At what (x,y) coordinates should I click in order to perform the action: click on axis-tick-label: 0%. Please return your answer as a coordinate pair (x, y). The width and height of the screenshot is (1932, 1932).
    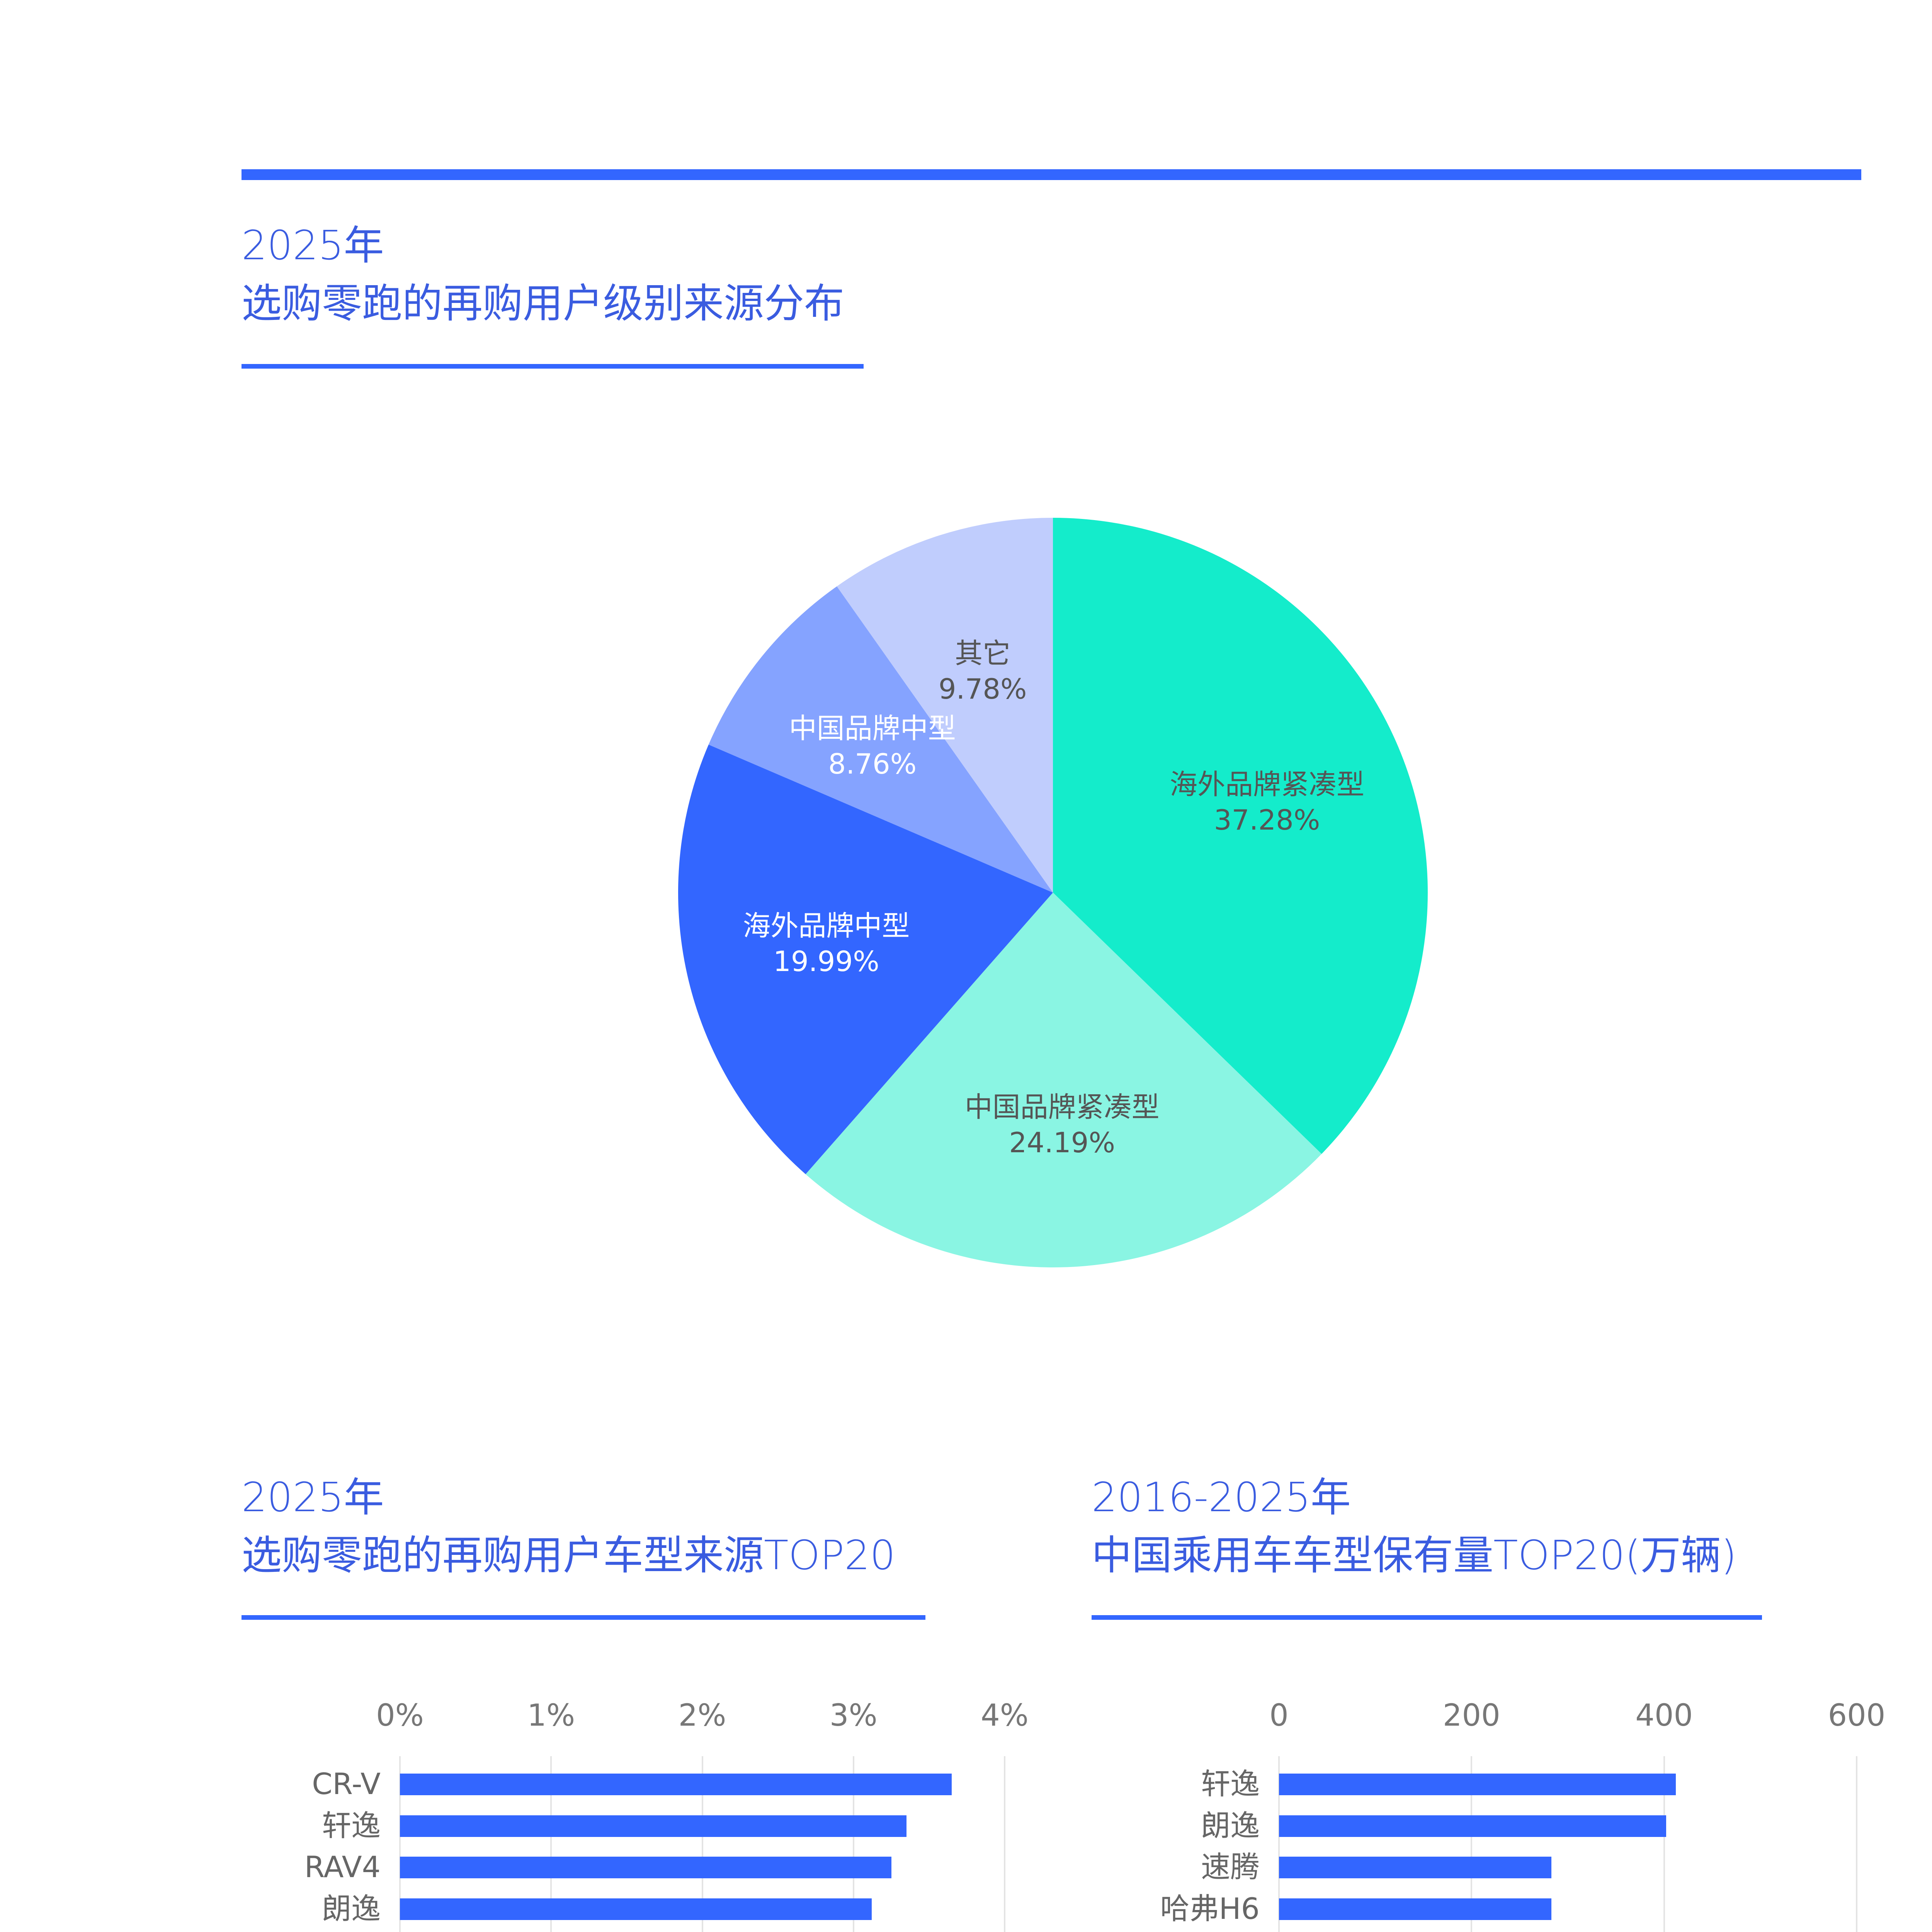
    Looking at the image, I should click on (400, 1715).